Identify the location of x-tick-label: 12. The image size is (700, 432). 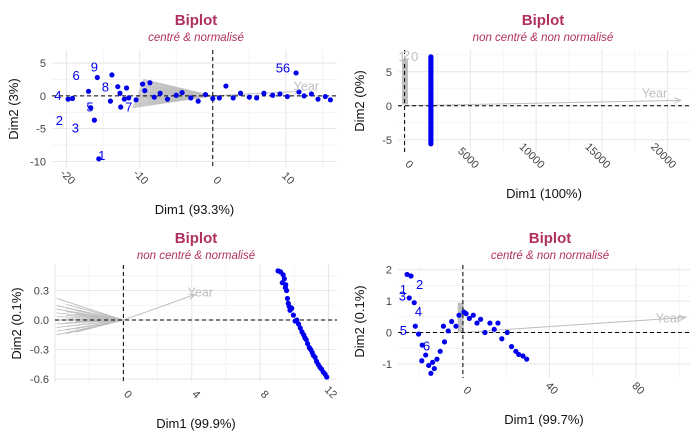
(330, 392).